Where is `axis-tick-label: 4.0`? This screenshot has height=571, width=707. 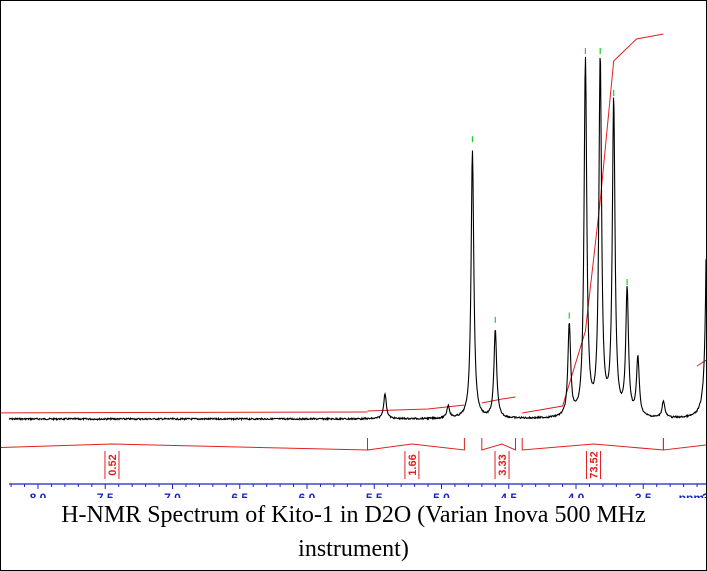
axis-tick-label: 4.0 is located at coordinates (576, 494).